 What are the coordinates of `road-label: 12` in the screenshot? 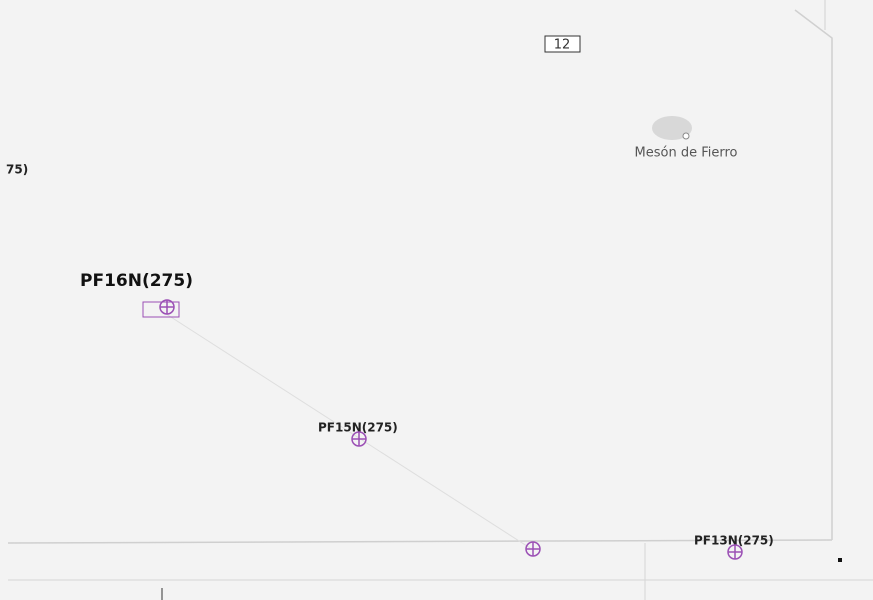 It's located at (562, 45).